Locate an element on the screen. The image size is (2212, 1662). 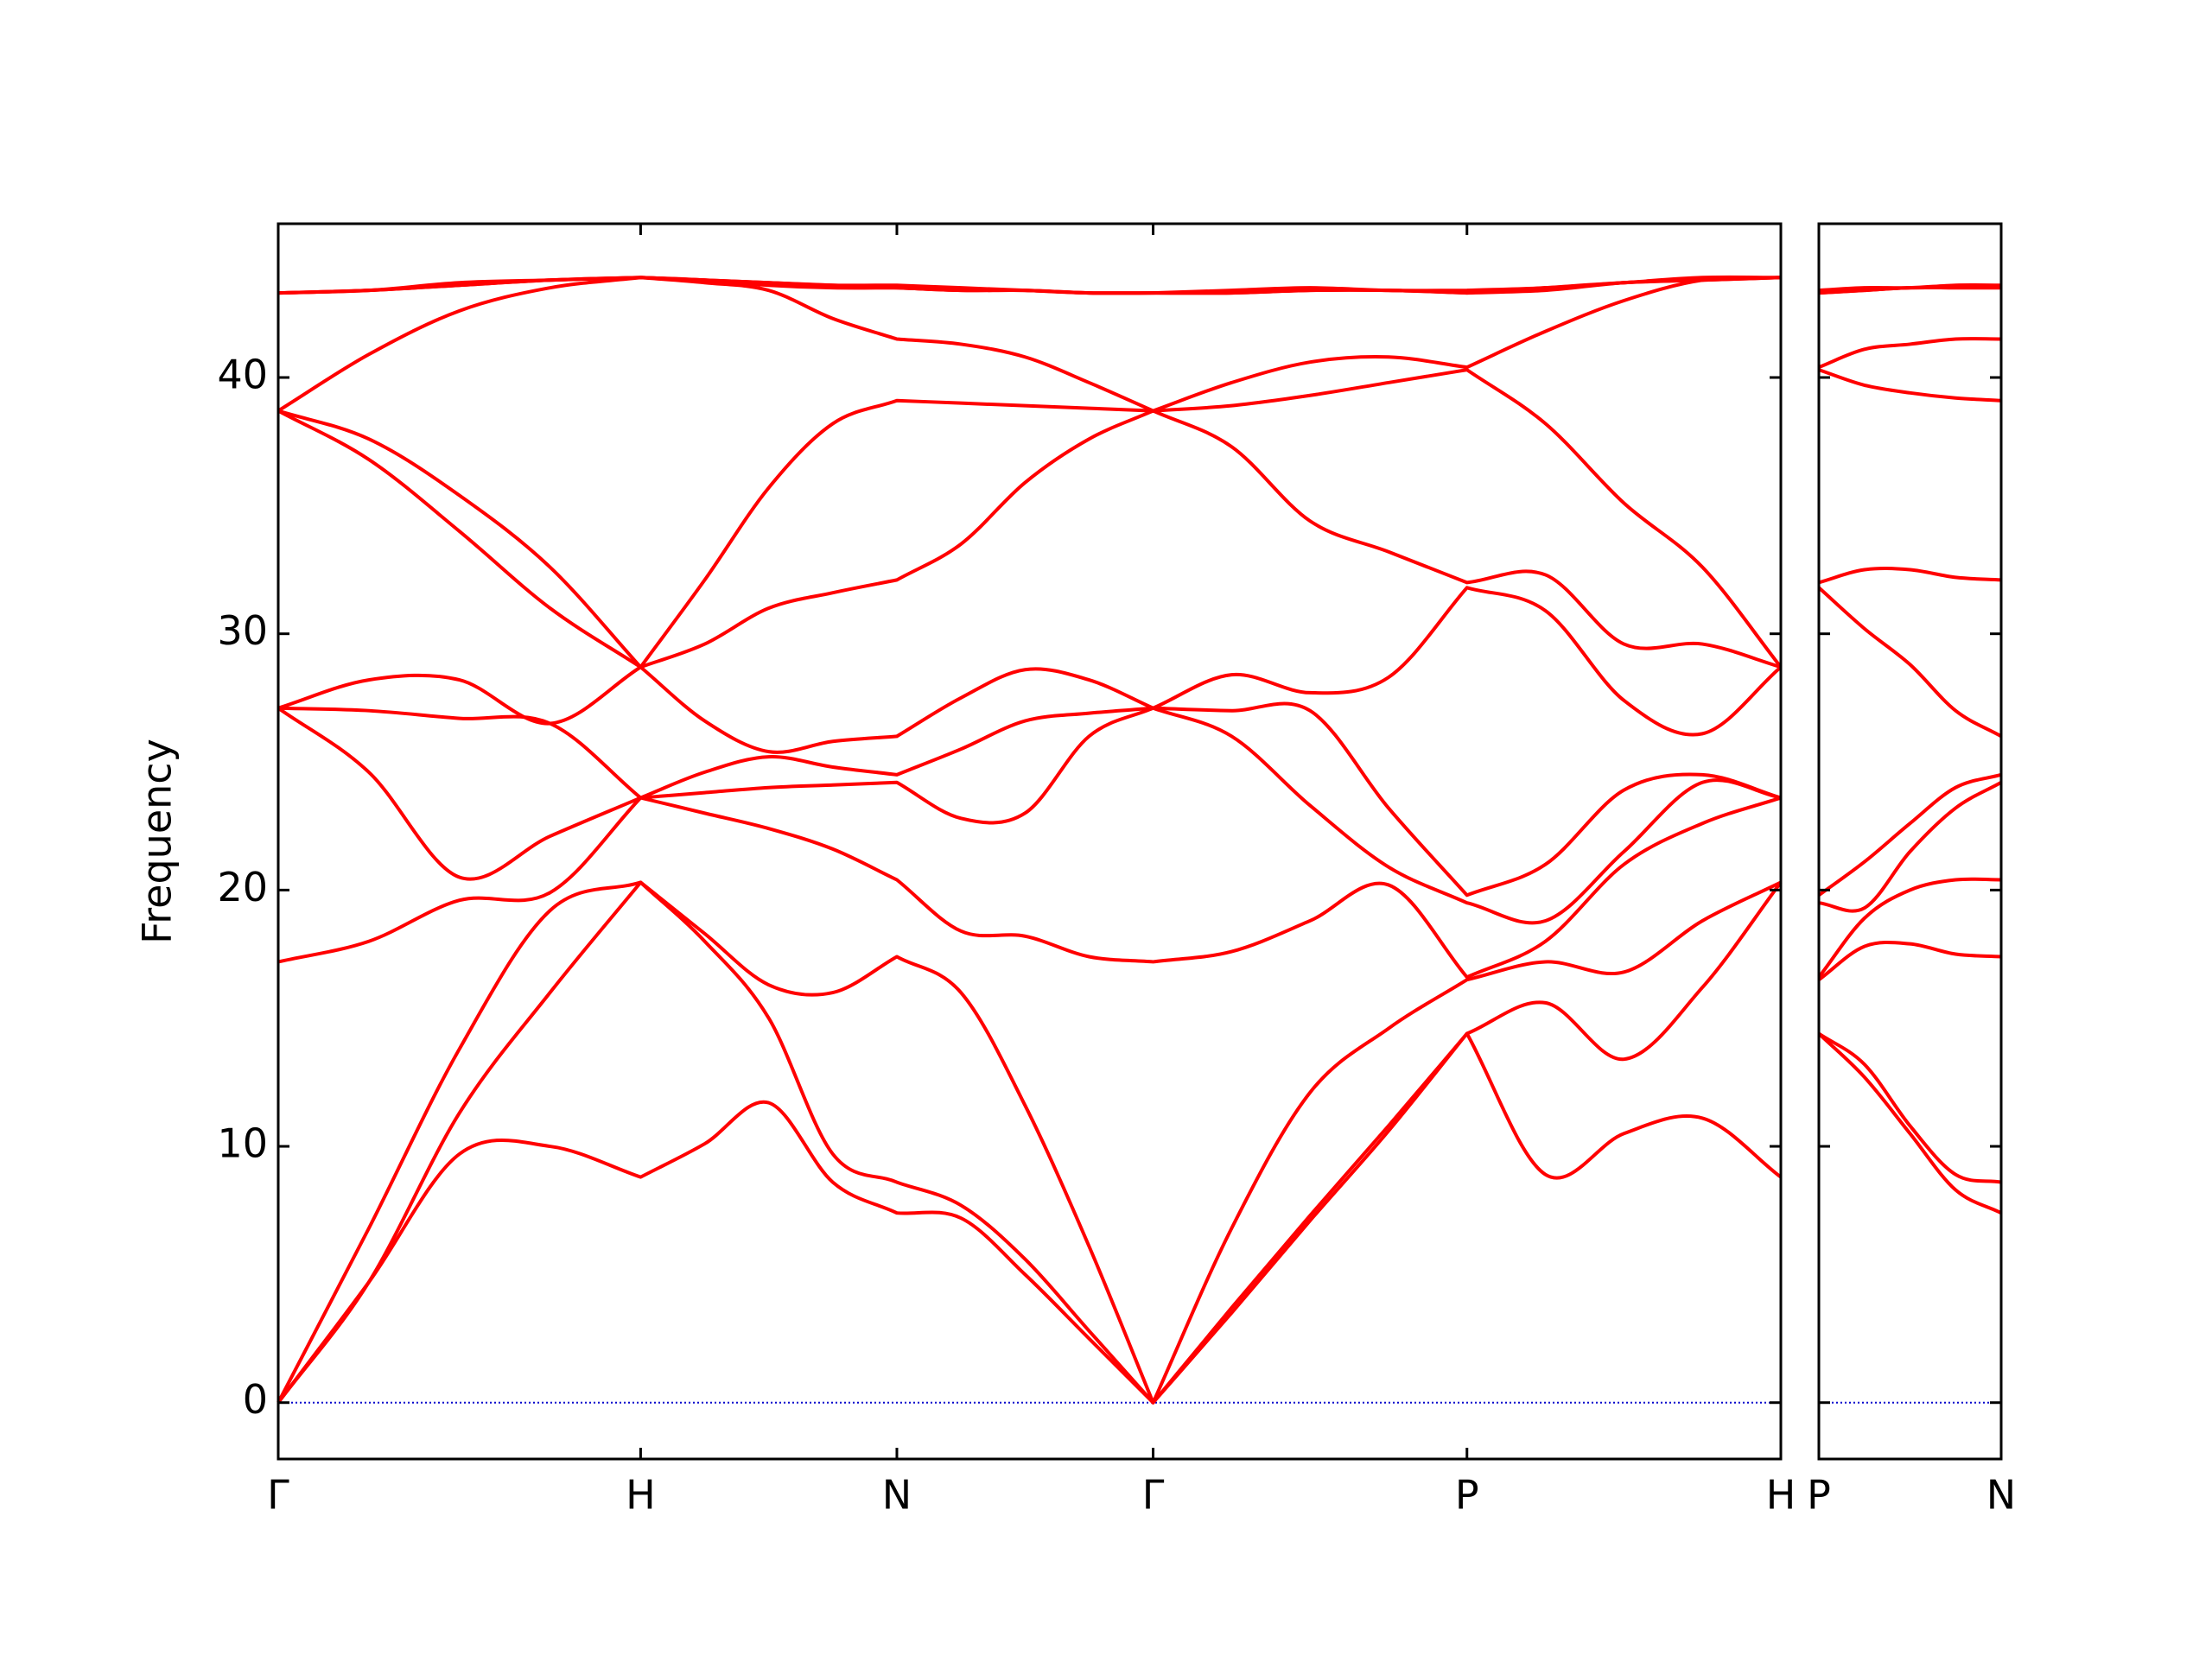
y-tick-label: 40 is located at coordinates (242, 375).